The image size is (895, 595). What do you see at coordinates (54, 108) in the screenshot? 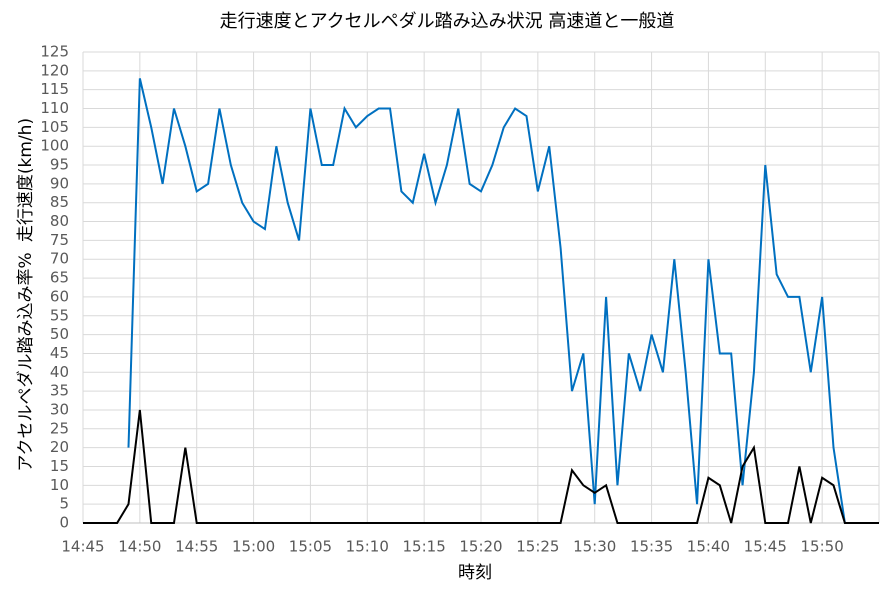
I see `y-tick-label: 110` at bounding box center [54, 108].